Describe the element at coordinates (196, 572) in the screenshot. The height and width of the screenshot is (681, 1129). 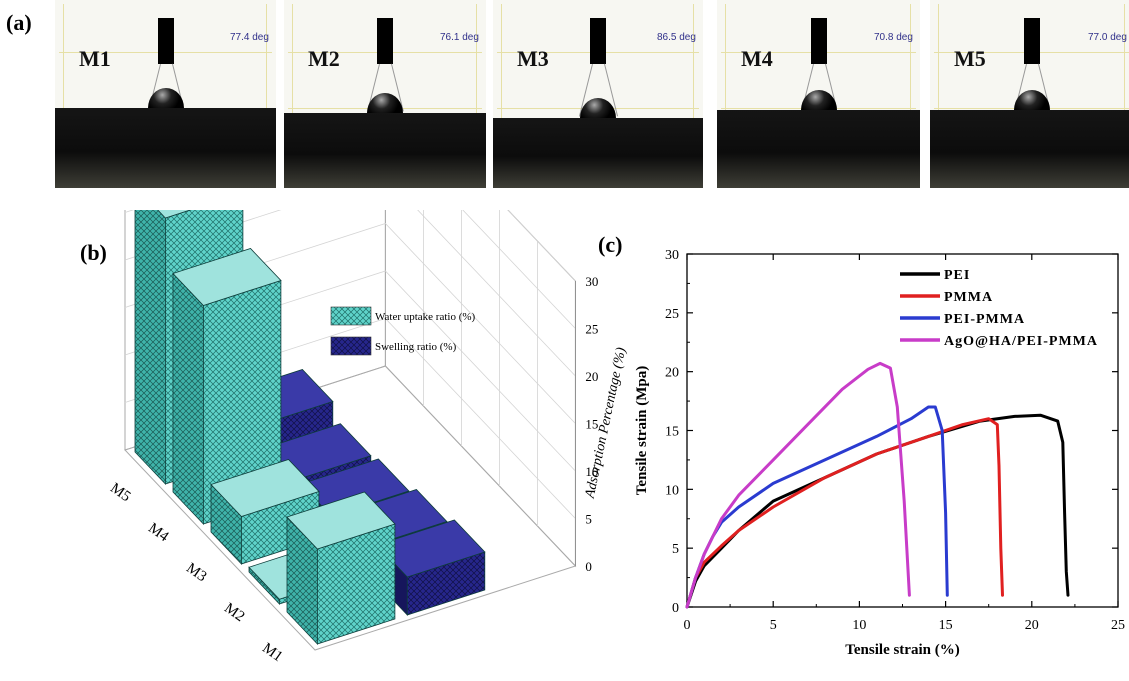
I see `category-label: M3` at that location.